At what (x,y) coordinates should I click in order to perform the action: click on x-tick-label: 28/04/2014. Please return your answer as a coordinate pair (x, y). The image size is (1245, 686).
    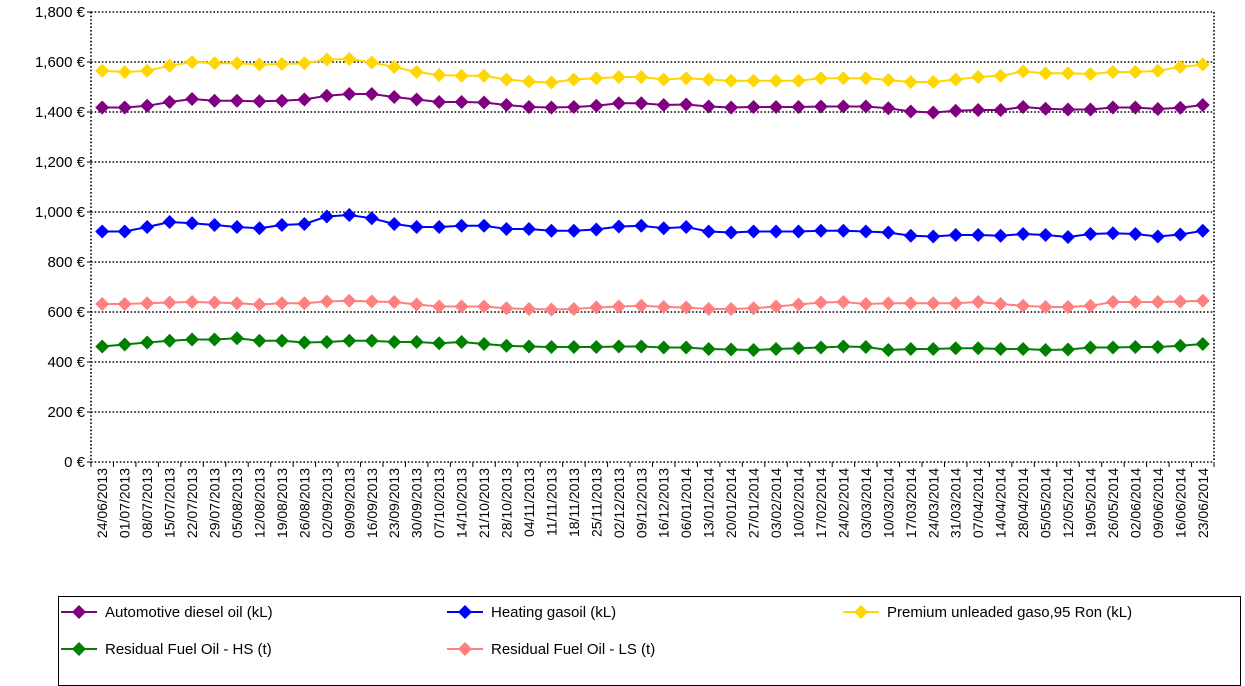
    Looking at the image, I should click on (1023, 503).